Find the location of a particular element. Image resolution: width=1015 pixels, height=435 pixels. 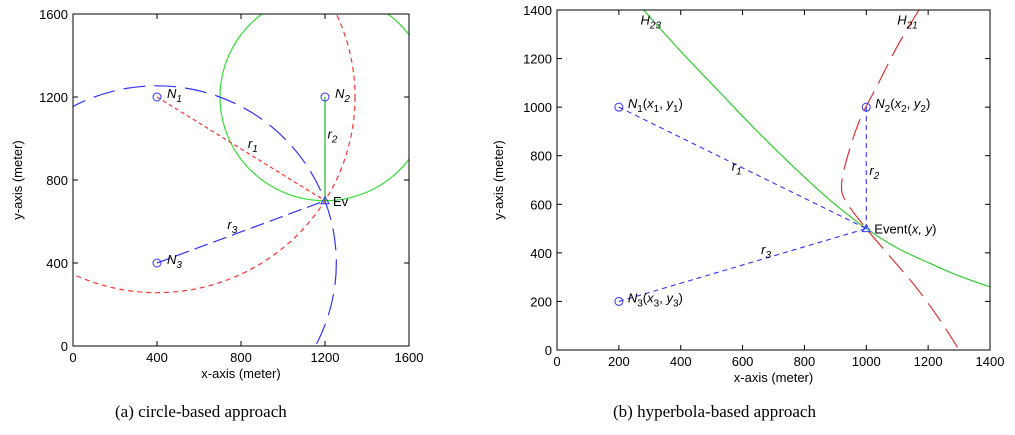

x-tick-label-b-0: 0 is located at coordinates (556, 361).